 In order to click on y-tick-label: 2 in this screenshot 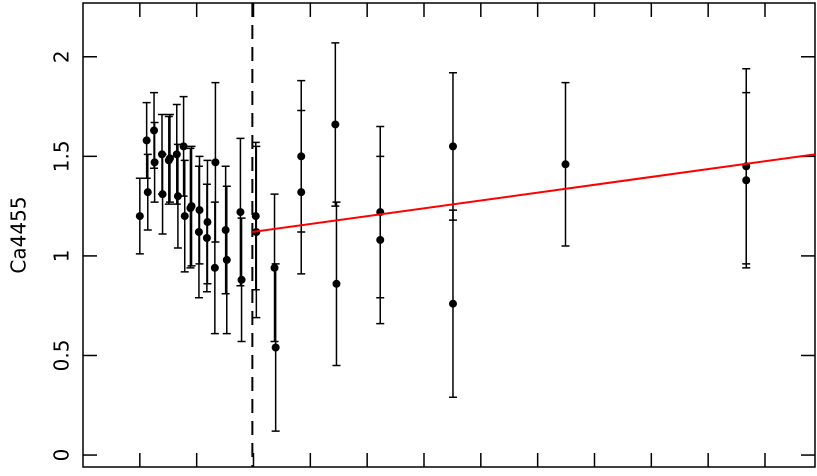, I will do `click(62, 56)`.